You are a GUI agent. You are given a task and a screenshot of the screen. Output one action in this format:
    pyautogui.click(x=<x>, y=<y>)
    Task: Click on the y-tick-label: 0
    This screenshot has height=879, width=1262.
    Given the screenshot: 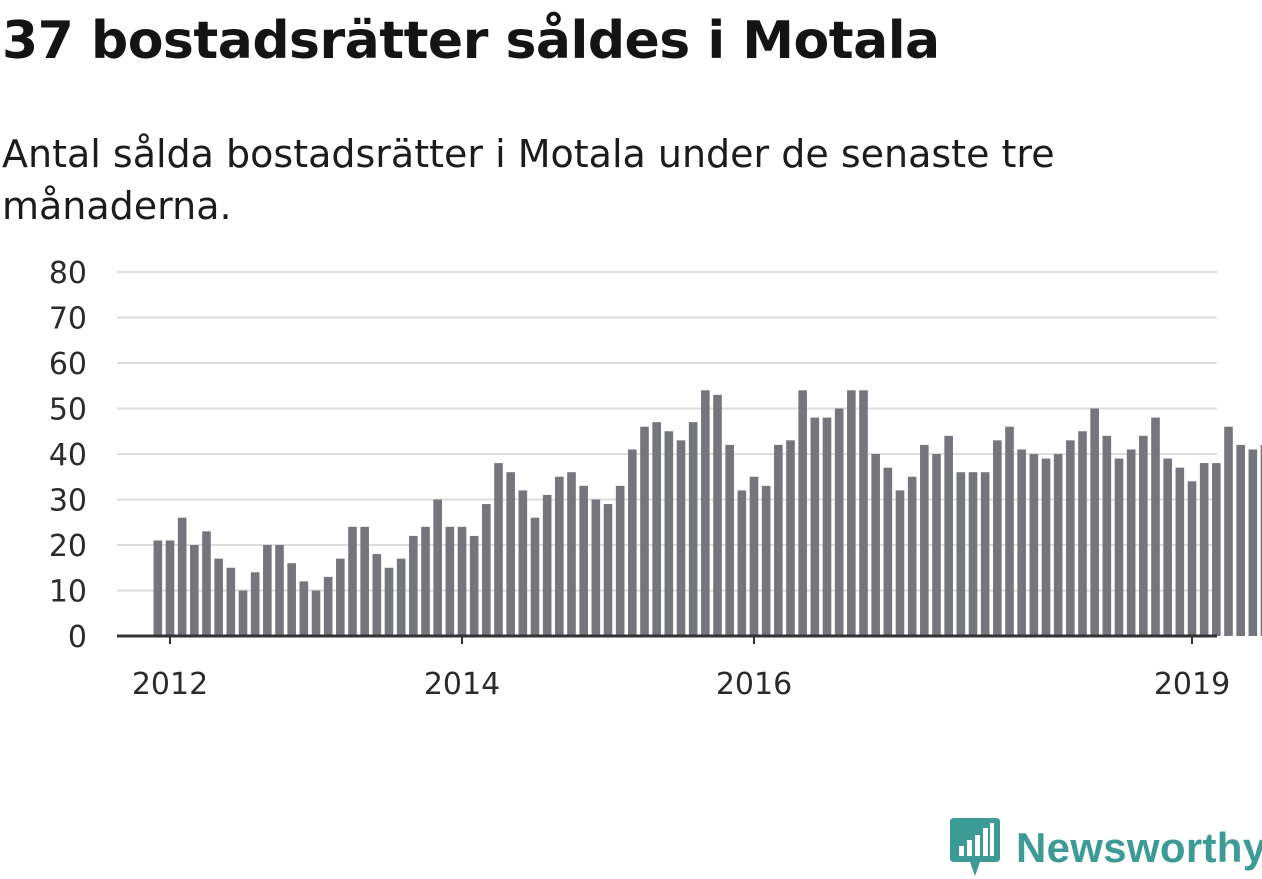 What is the action you would take?
    pyautogui.click(x=77, y=637)
    